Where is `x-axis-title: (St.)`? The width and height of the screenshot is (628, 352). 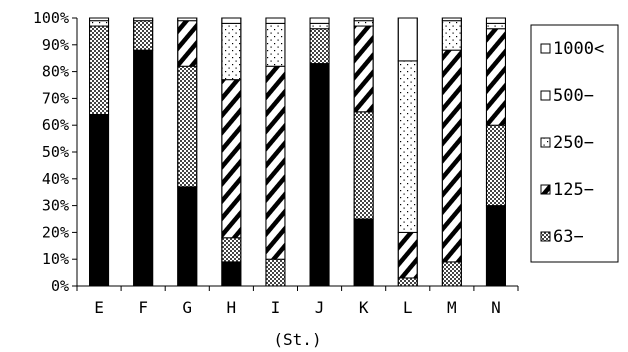
x-axis-title: (St.) is located at coordinates (297, 339).